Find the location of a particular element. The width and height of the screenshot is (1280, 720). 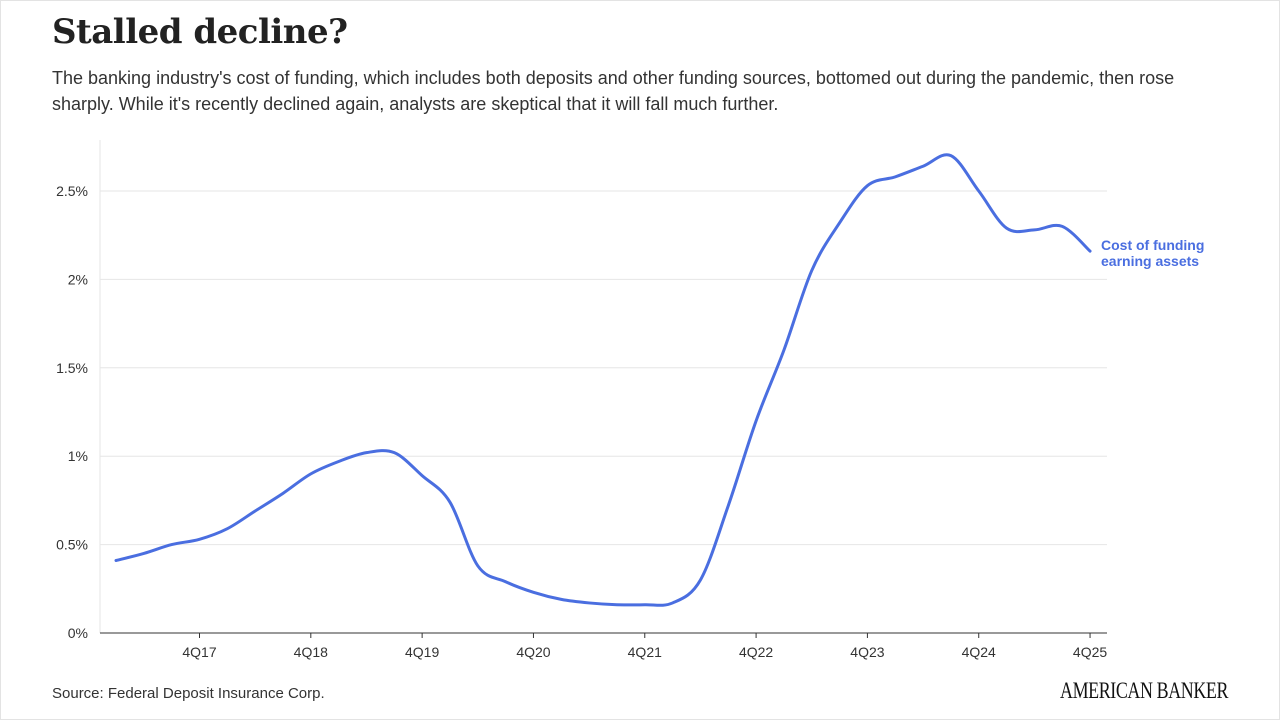

series-label-line: Cost of funding is located at coordinates (1152, 245).